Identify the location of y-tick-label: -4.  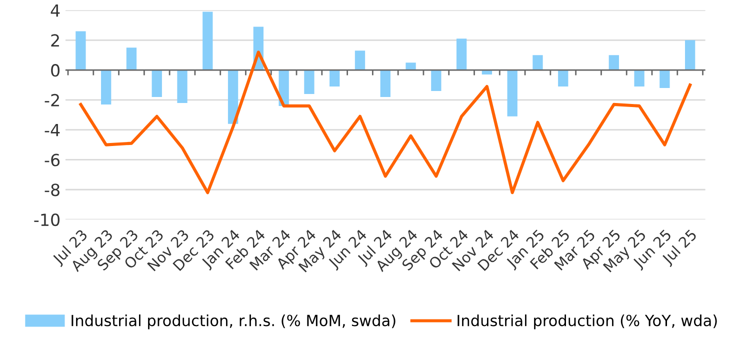
(52, 130).